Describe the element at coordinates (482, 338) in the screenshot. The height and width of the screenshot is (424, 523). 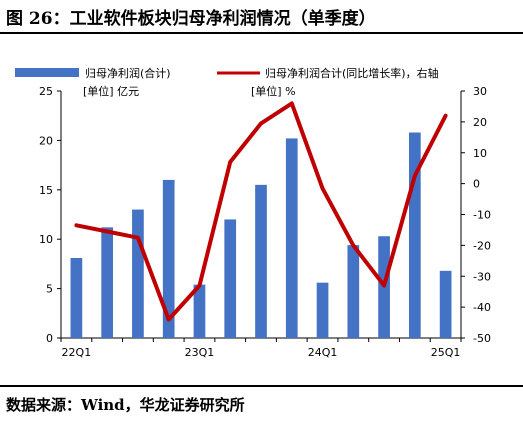
I see `right-tick-label: -50` at that location.